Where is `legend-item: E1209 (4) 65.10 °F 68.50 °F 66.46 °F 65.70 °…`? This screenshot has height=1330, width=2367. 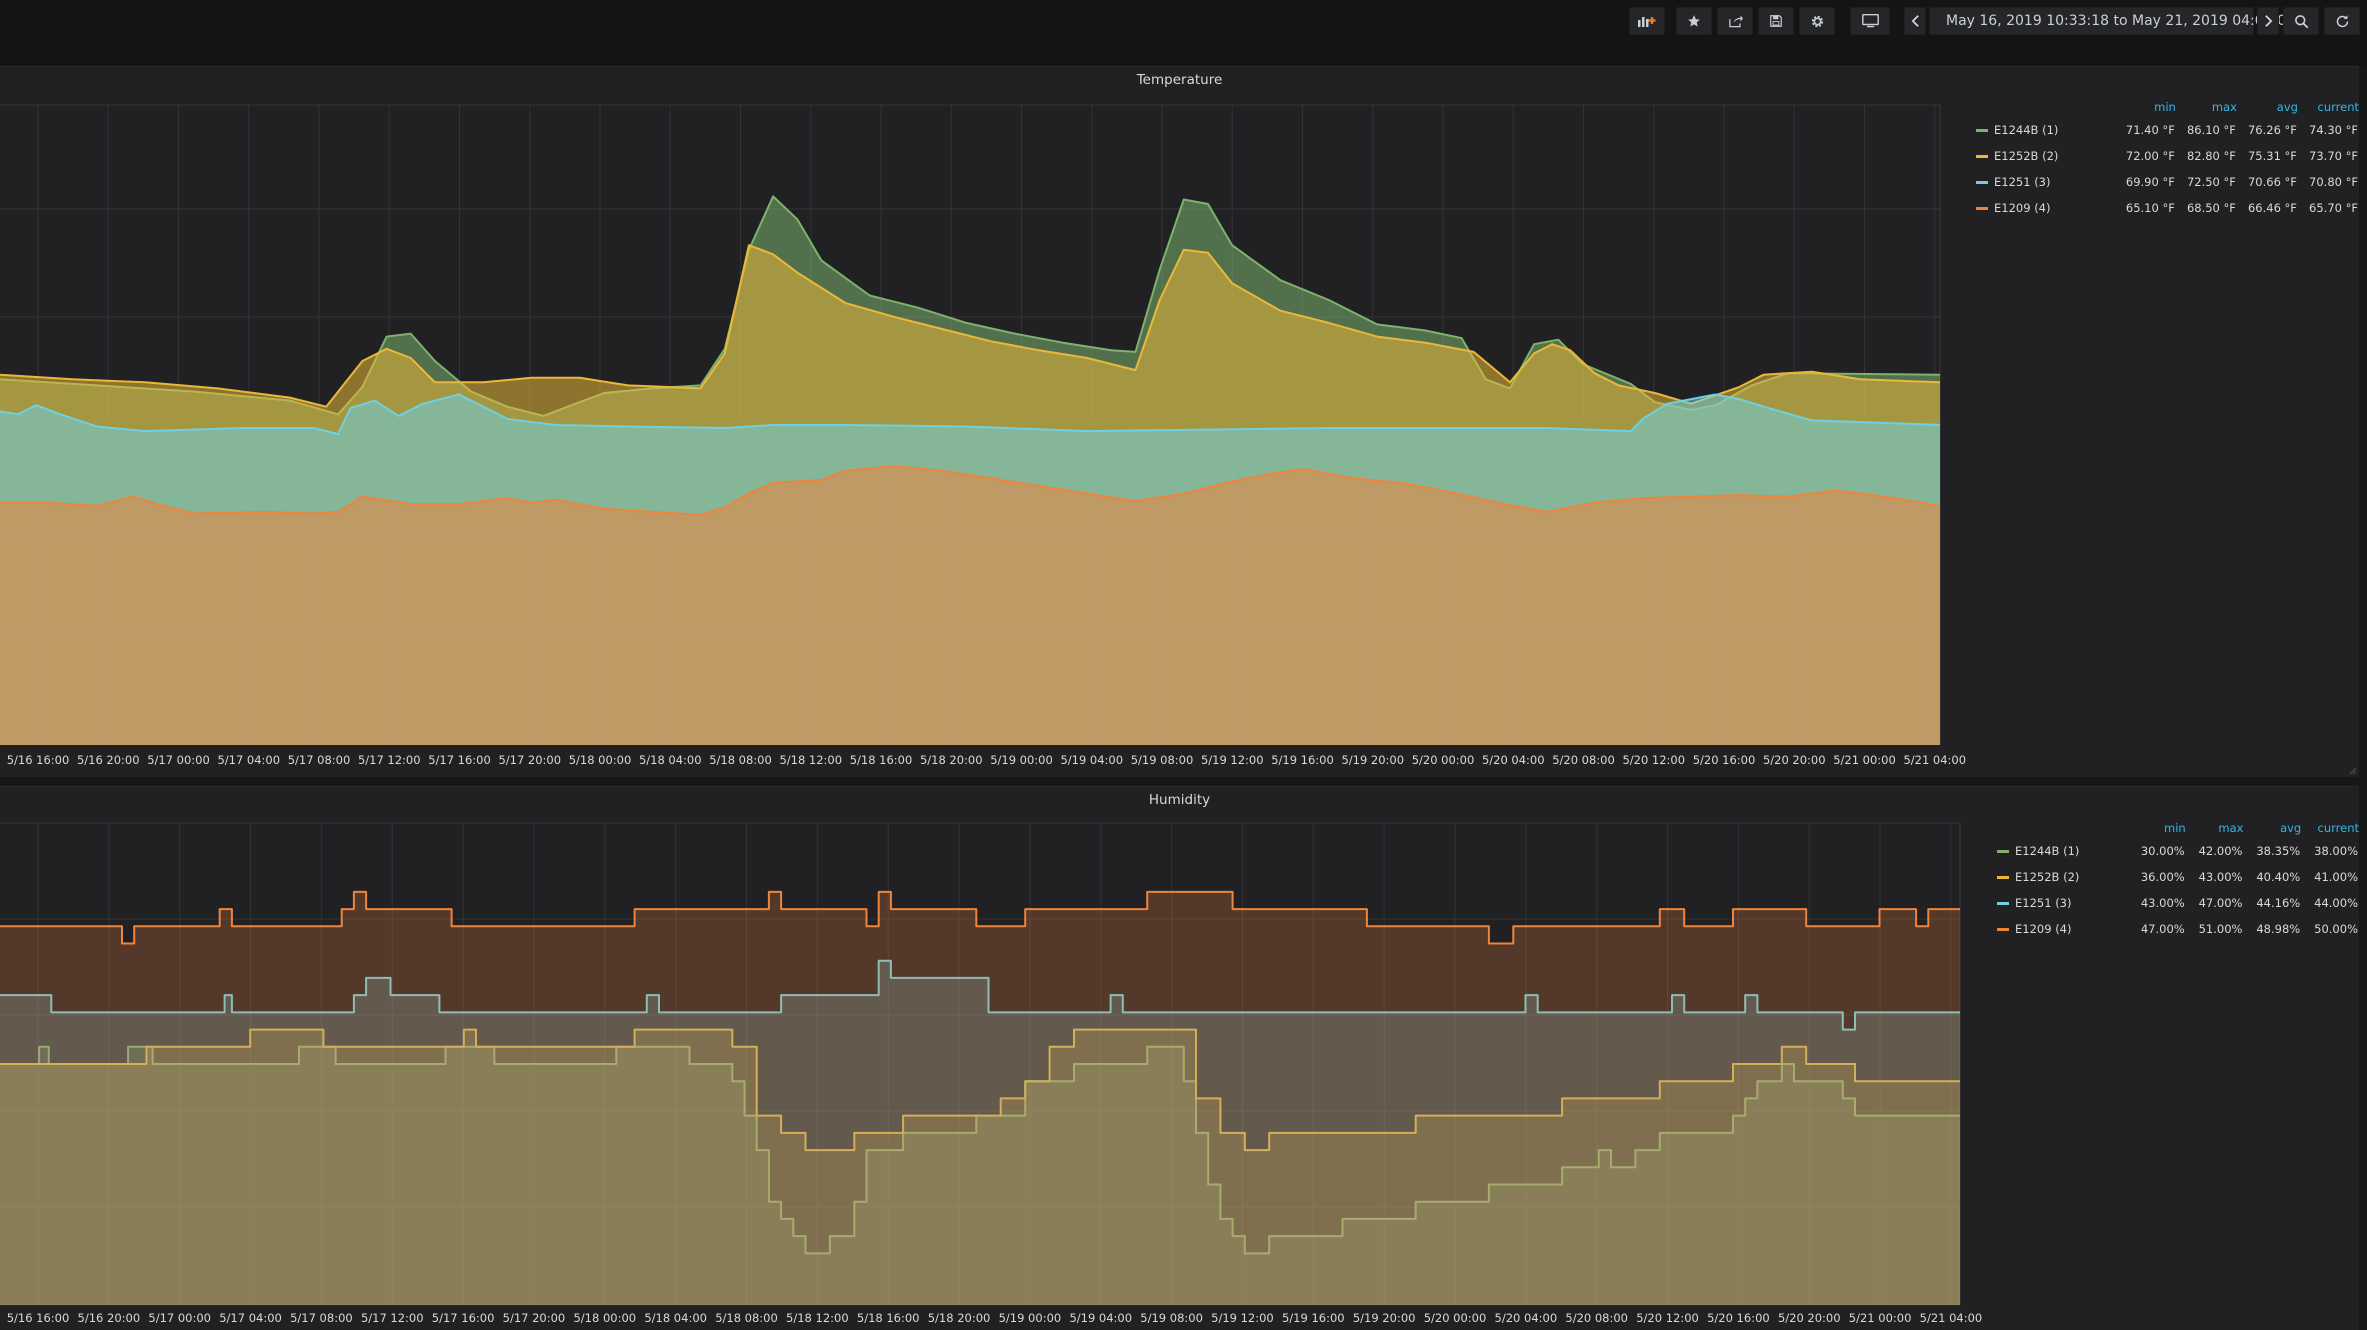 legend-item: E1209 (4) 65.10 °F 68.50 °F 66.46 °F 65.70 °… is located at coordinates (2167, 208).